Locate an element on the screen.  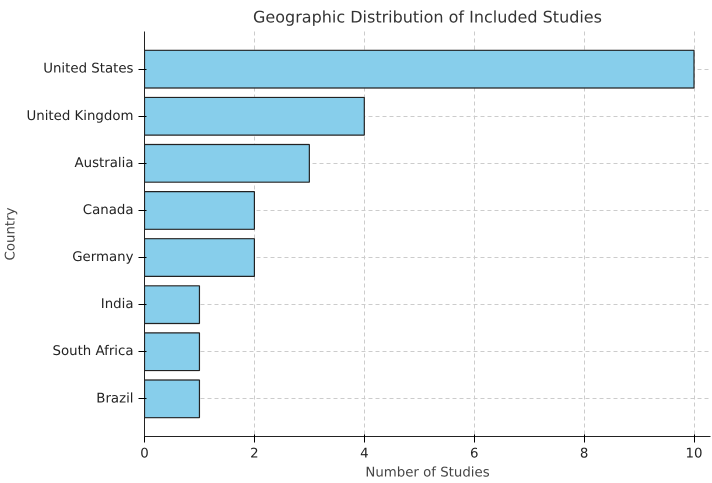
x-tick-label: 10 is located at coordinates (694, 454).